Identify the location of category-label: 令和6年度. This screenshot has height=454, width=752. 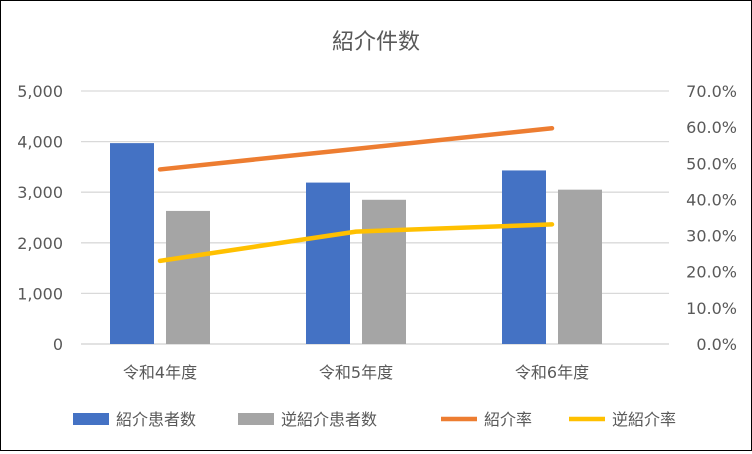
(552, 372).